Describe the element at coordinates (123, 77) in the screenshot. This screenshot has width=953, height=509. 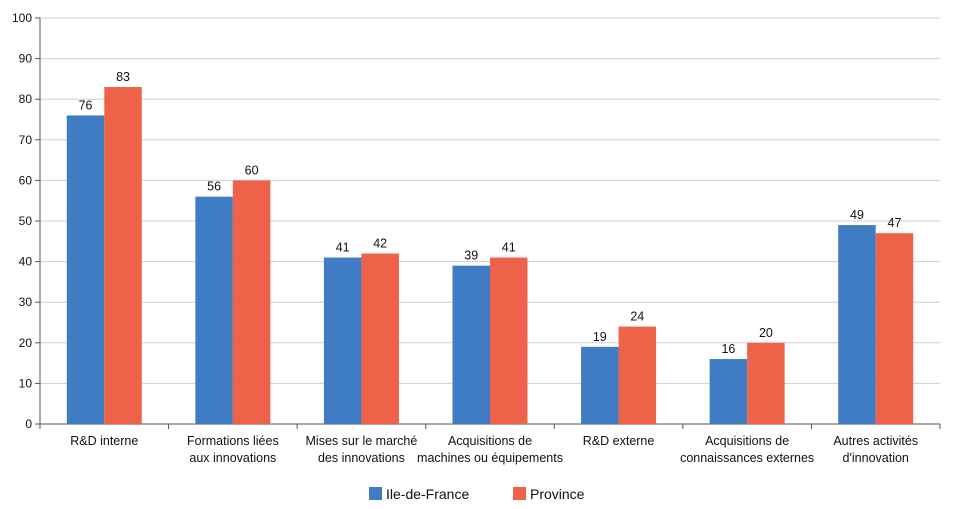
I see `data-label: 83` at that location.